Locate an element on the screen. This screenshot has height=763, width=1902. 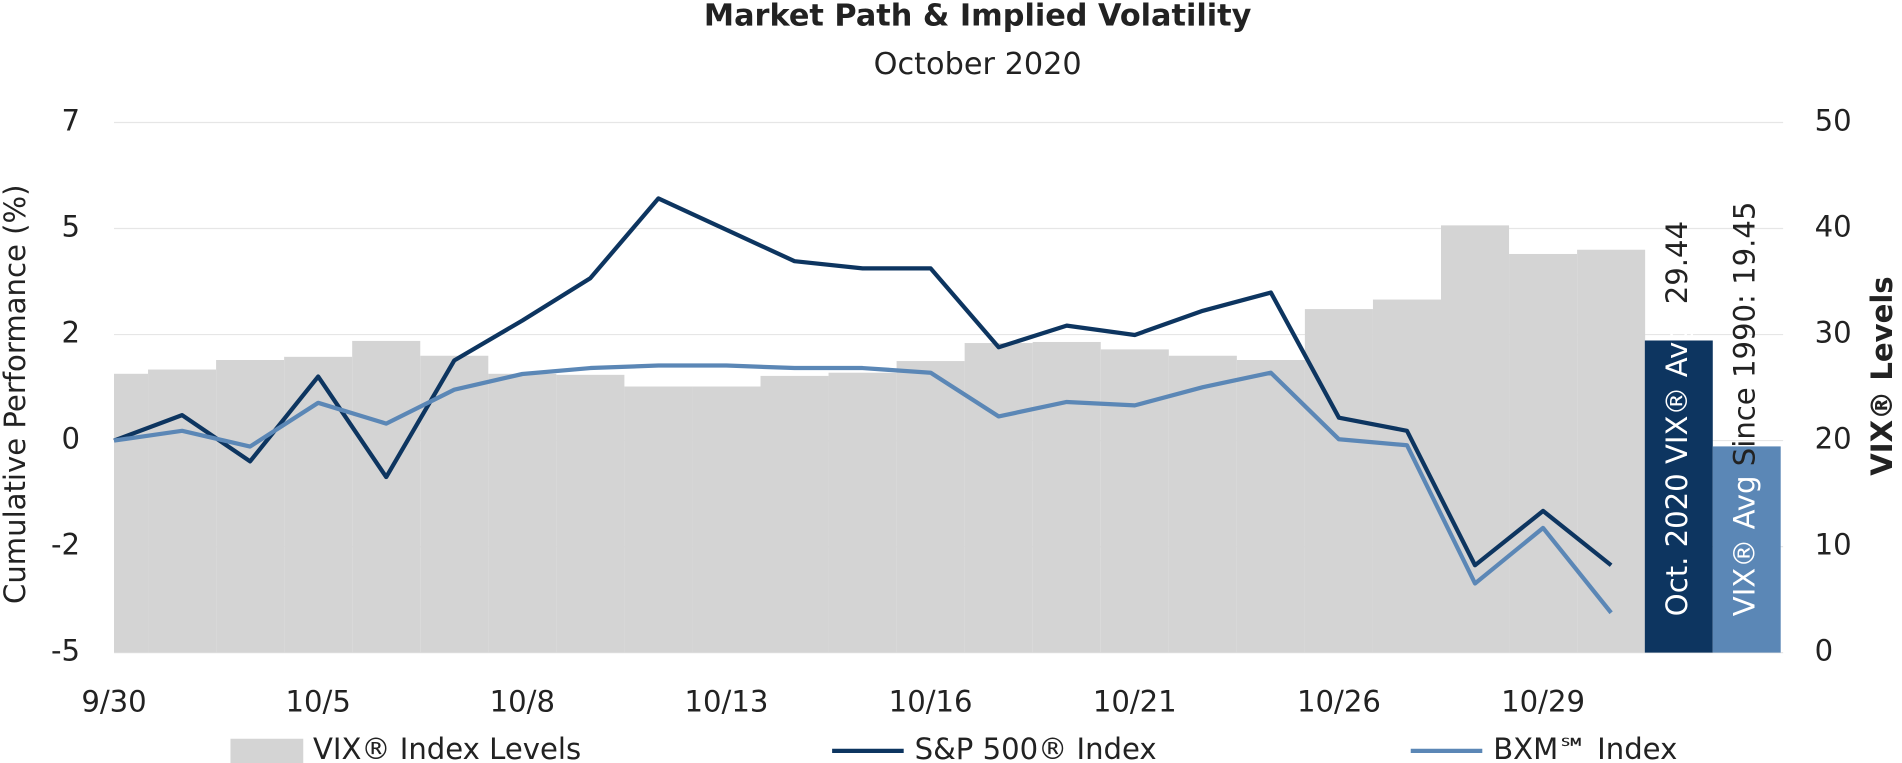
y-tick-label: -2 is located at coordinates (65, 545).